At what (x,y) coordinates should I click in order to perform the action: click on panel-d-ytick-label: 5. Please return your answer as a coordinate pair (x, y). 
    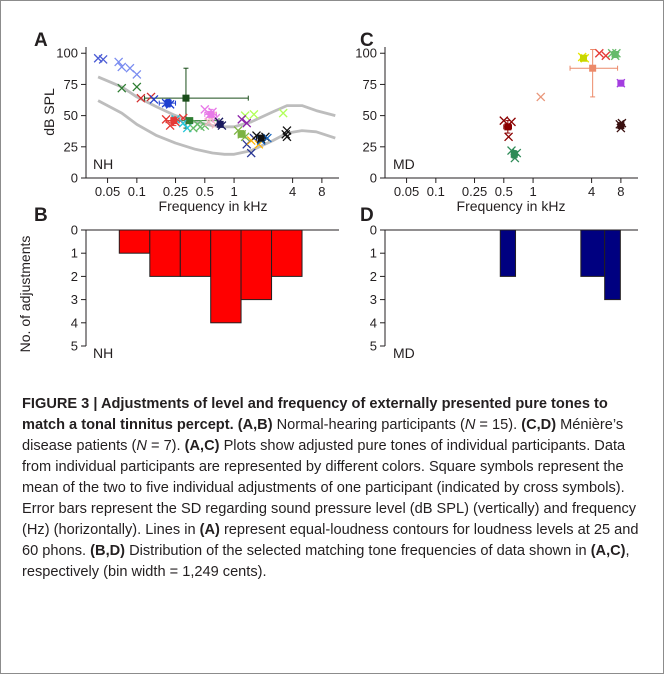
    Looking at the image, I should click on (373, 346).